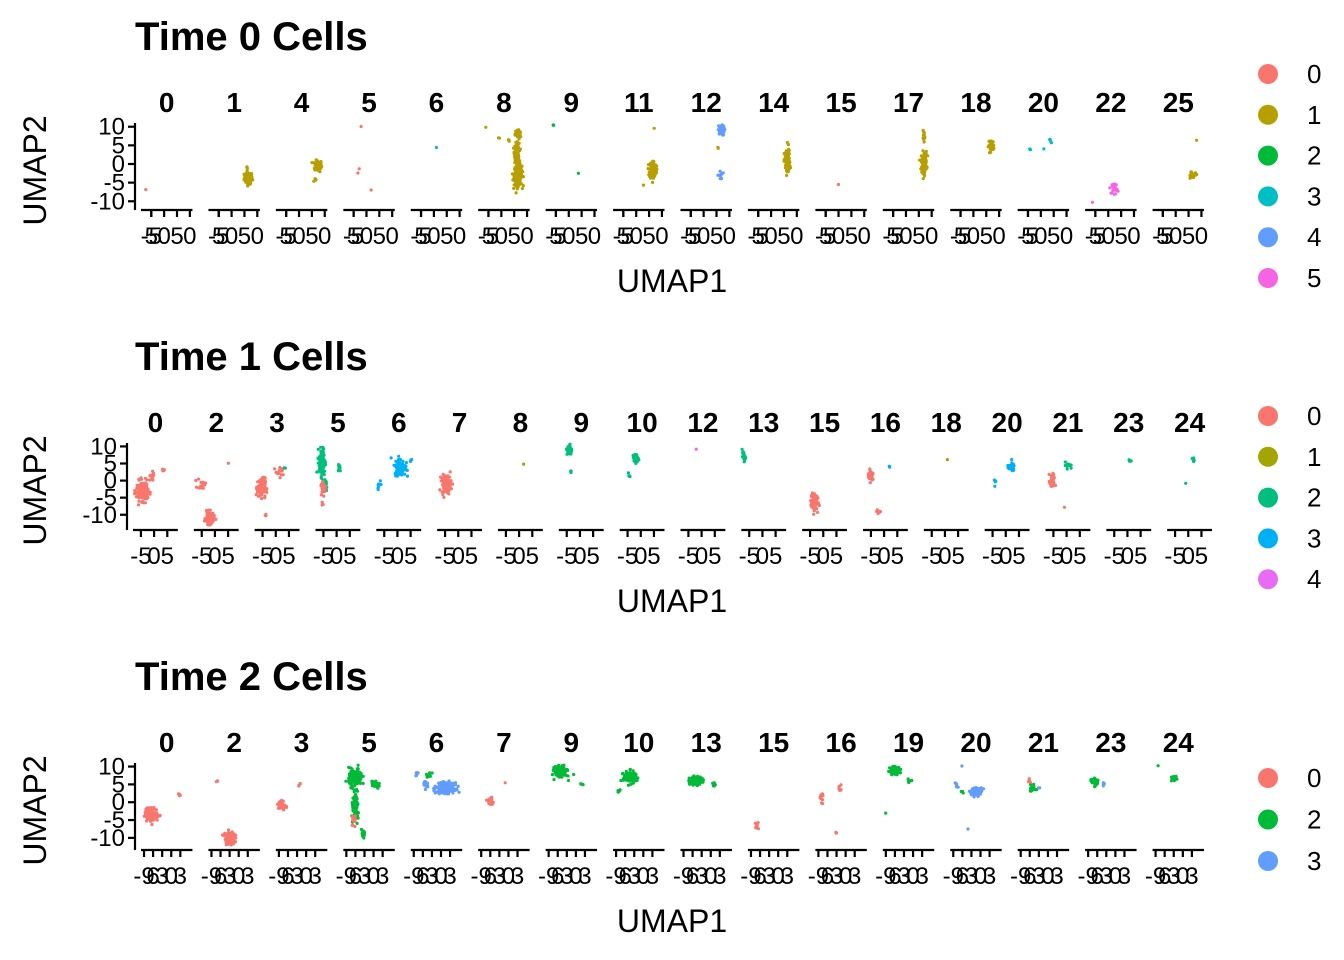 The height and width of the screenshot is (960, 1344). I want to click on facet-strip-label: 8, so click(504, 102).